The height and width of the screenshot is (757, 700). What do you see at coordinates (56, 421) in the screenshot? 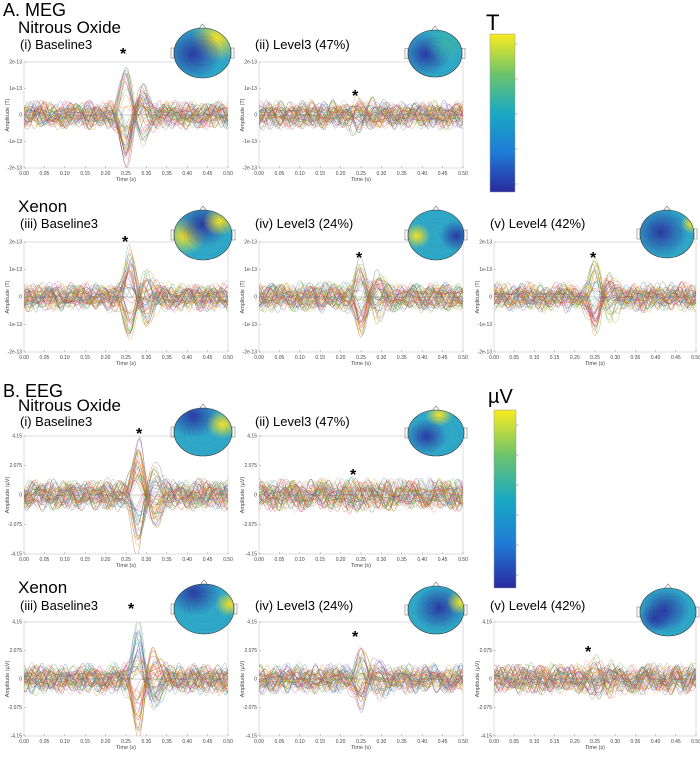
I see `panel-title: (i) Baseline3` at bounding box center [56, 421].